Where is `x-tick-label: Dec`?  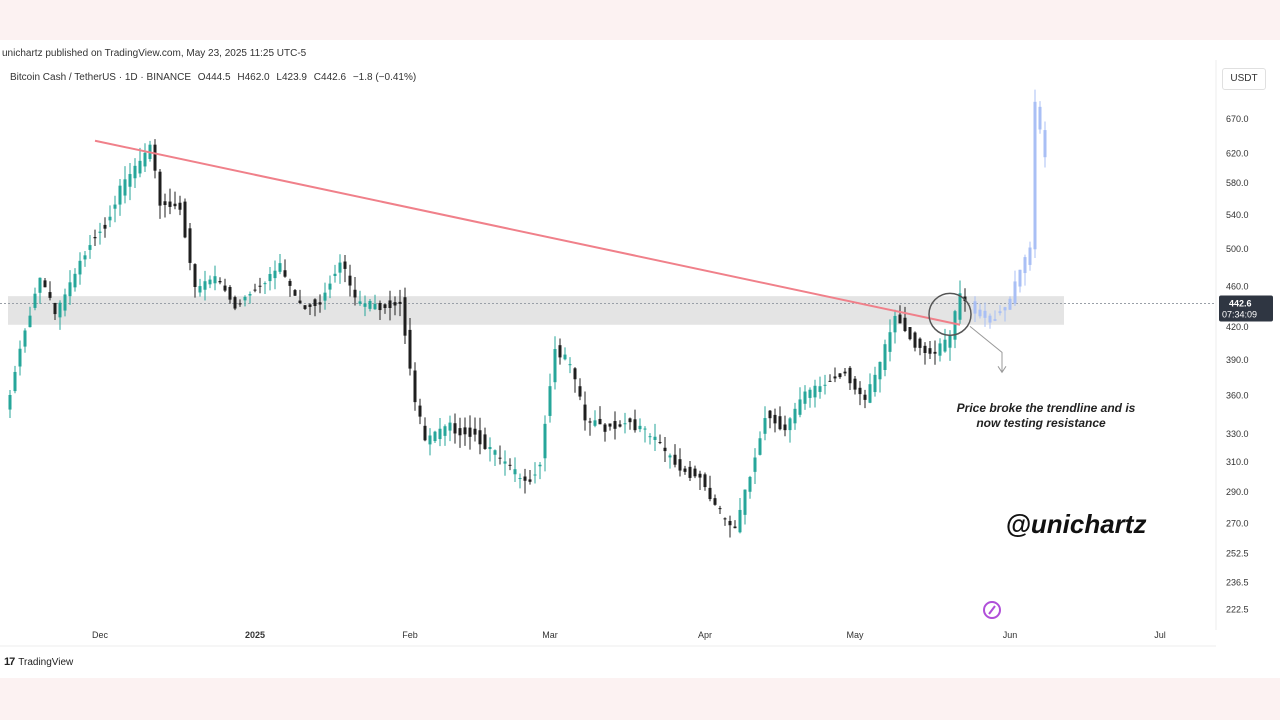 x-tick-label: Dec is located at coordinates (100, 635).